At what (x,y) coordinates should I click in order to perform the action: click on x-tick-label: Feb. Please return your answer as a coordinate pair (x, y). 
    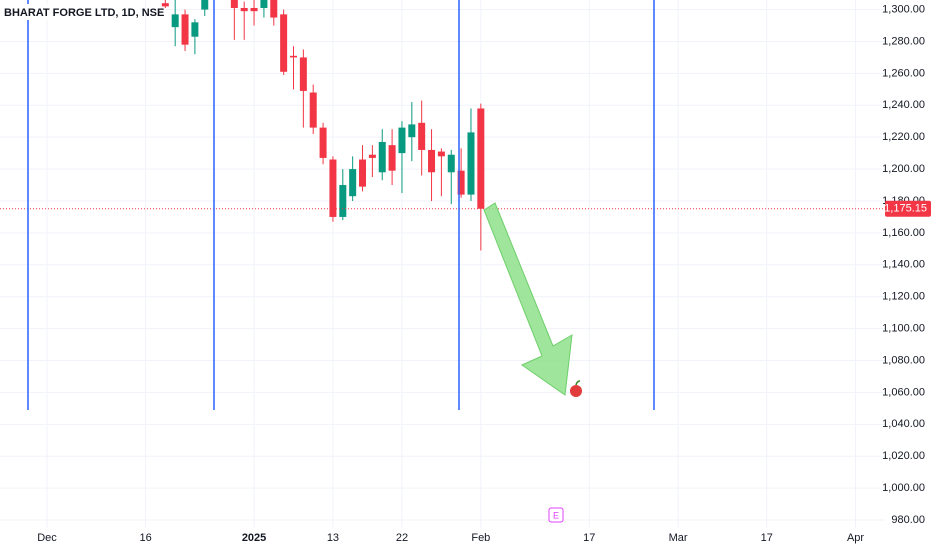
    Looking at the image, I should click on (480, 538).